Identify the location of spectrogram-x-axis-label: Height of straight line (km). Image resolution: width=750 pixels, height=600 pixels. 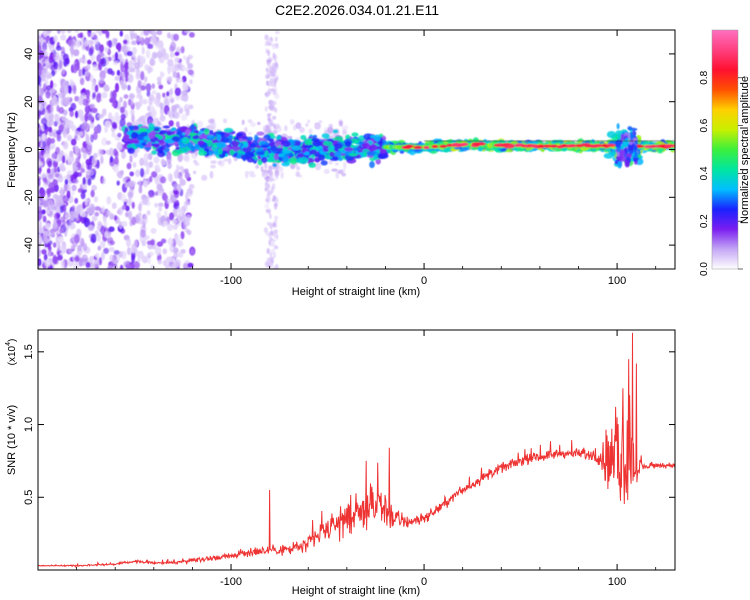
(356, 292).